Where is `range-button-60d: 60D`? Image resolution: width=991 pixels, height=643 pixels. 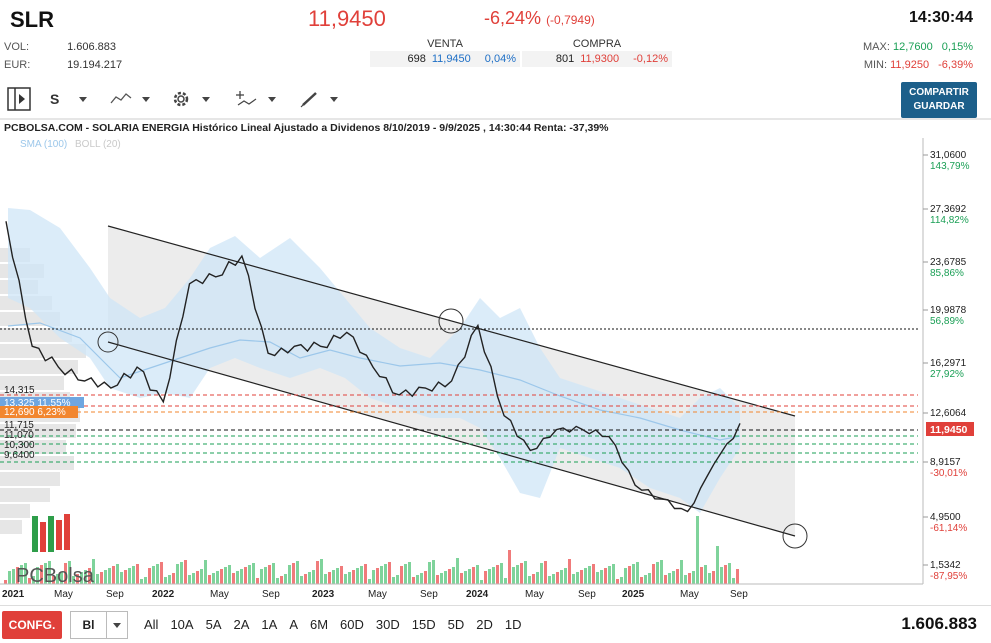
range-button-60d: 60D is located at coordinates (352, 624).